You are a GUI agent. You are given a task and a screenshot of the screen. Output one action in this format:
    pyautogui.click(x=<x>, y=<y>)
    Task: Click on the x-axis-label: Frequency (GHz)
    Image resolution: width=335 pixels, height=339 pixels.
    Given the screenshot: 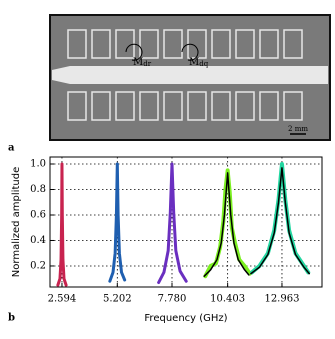 What is the action you would take?
    pyautogui.click(x=185, y=318)
    